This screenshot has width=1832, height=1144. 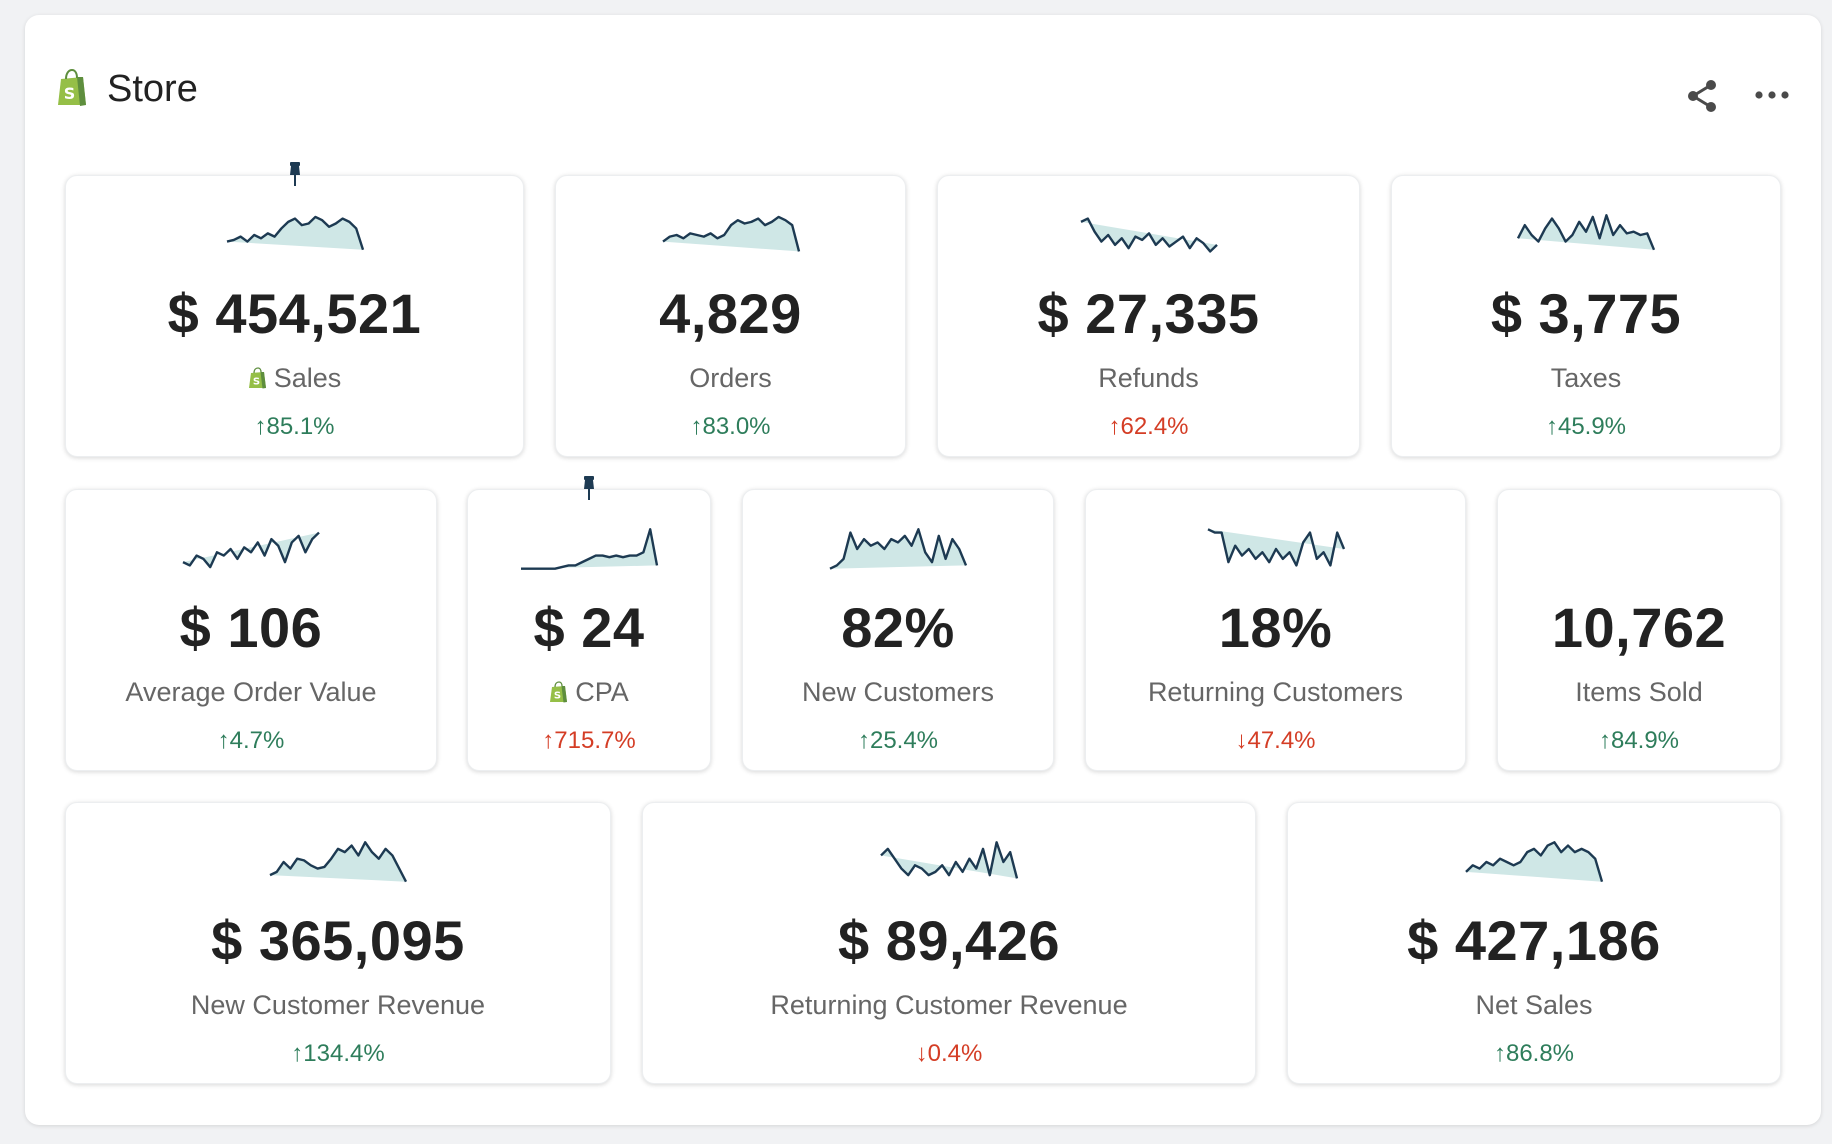 I want to click on metric-card-new-customers: 82% New Customers ↑25.4%, so click(x=898, y=630).